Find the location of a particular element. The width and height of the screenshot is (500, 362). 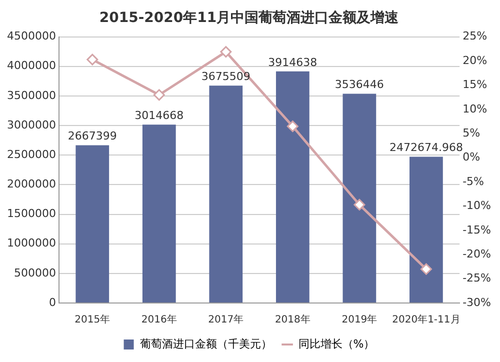

x-tick-label: 2016年 is located at coordinates (159, 320).